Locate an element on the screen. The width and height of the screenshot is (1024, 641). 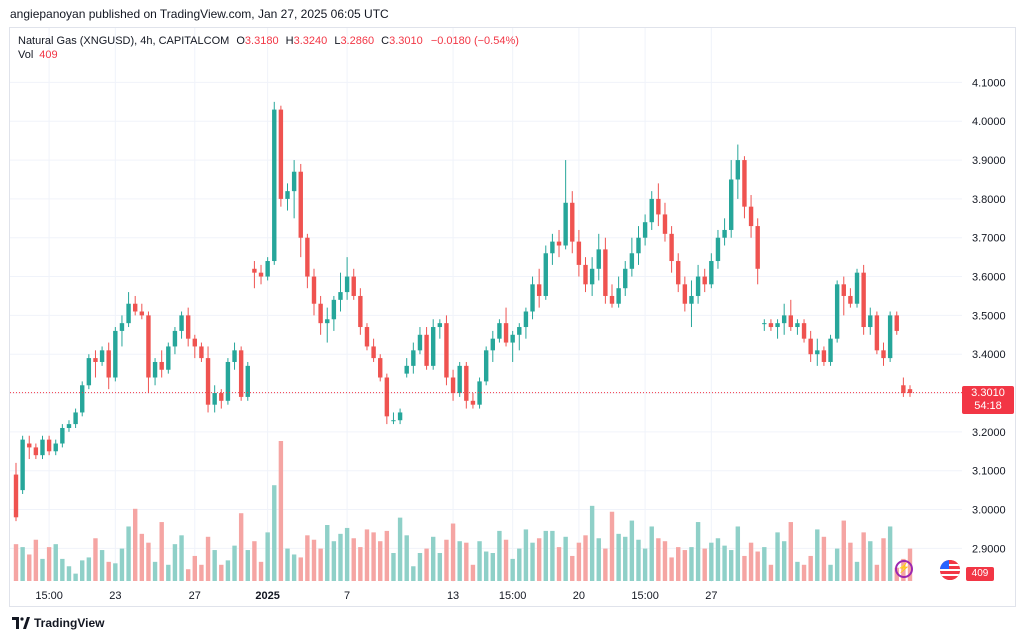
last-price-badge: 3.3010 54:18 is located at coordinates (988, 400).